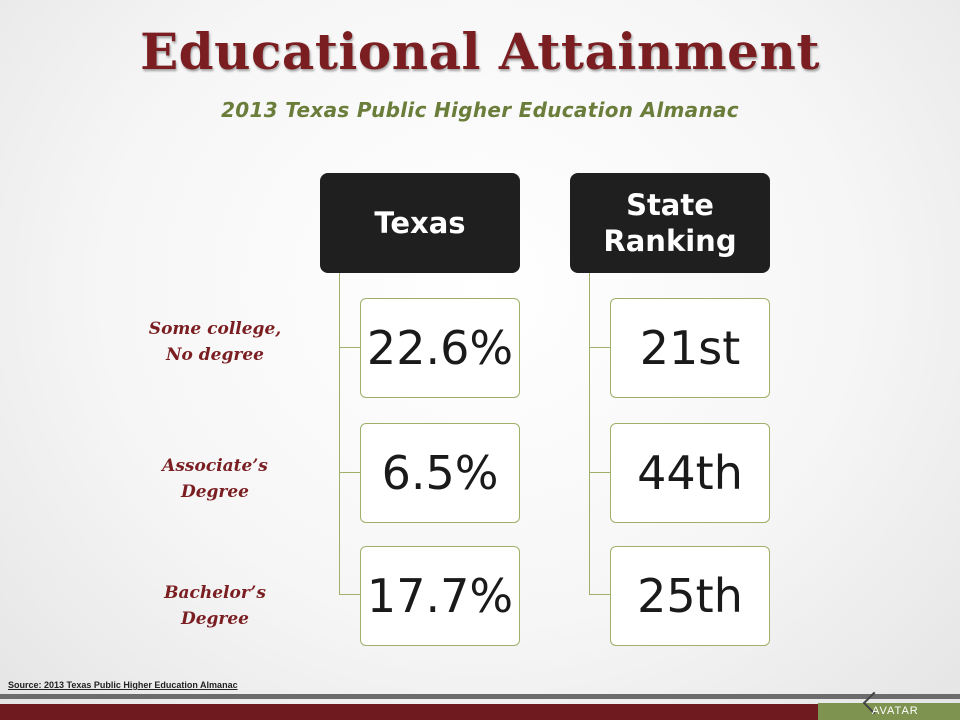 The image size is (960, 720). What do you see at coordinates (215, 342) in the screenshot?
I see `row-label-some-college: Some college, No degree` at bounding box center [215, 342].